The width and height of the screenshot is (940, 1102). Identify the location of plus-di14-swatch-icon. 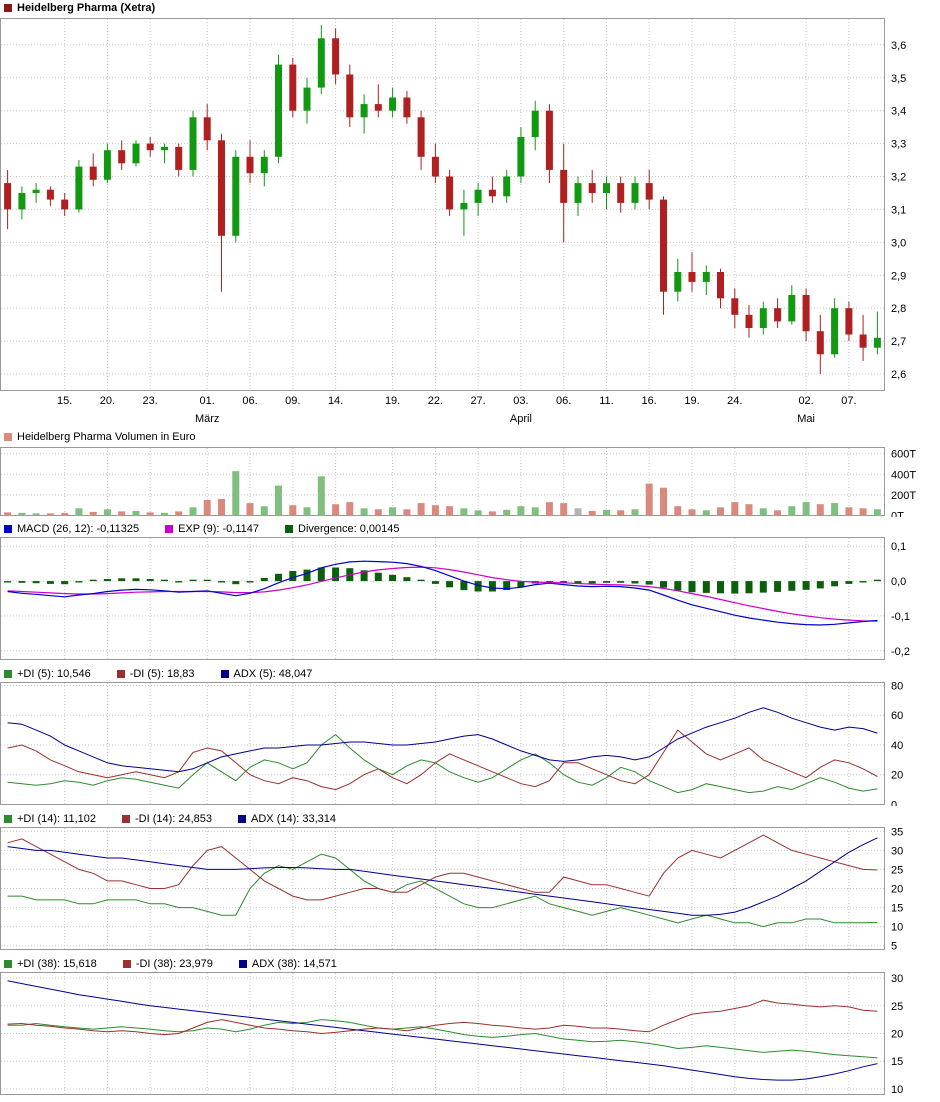
(8, 819).